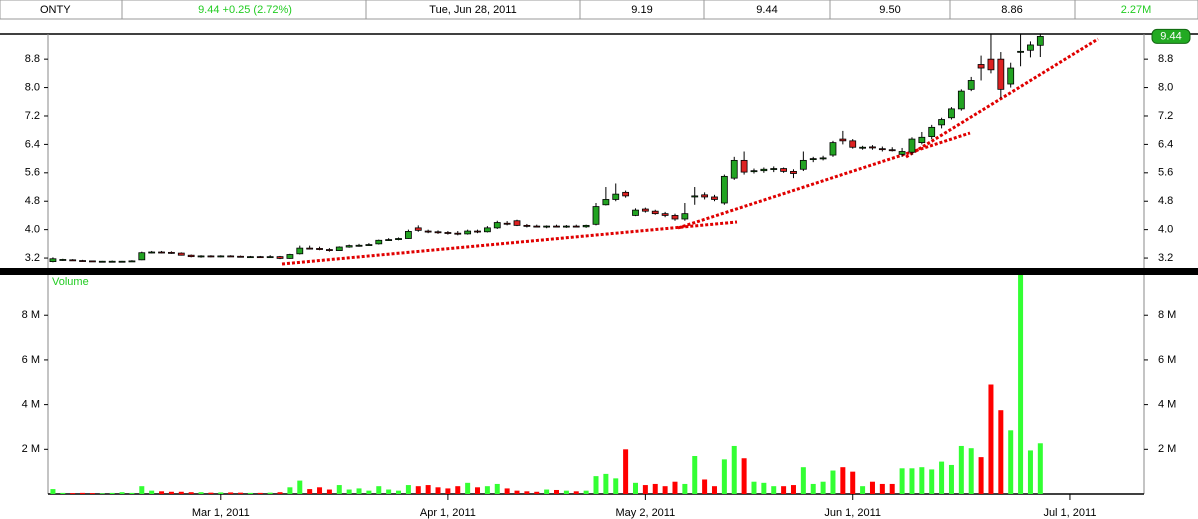 The width and height of the screenshot is (1198, 519). Describe the element at coordinates (1165, 59) in the screenshot. I see `y-tick-label-right: 8.8` at that location.